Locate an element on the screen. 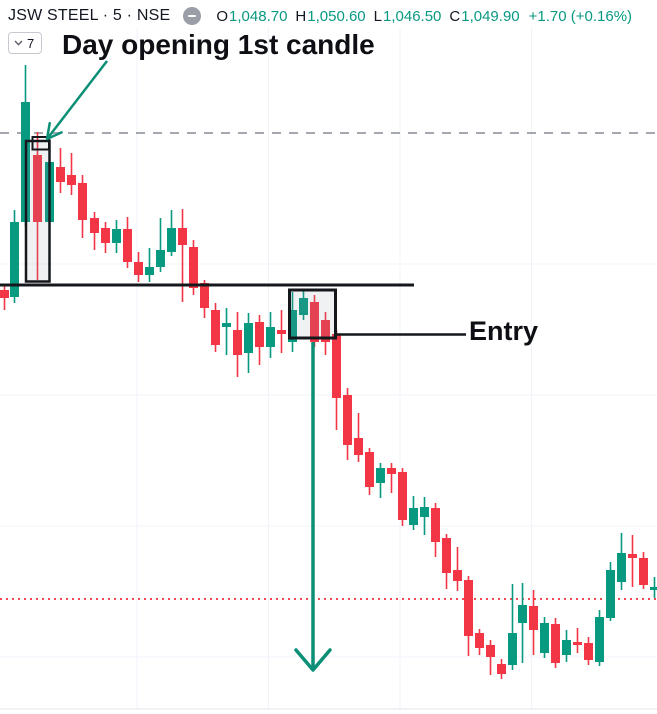  day-open-annotation-label: Day opening 1st candle is located at coordinates (218, 44).